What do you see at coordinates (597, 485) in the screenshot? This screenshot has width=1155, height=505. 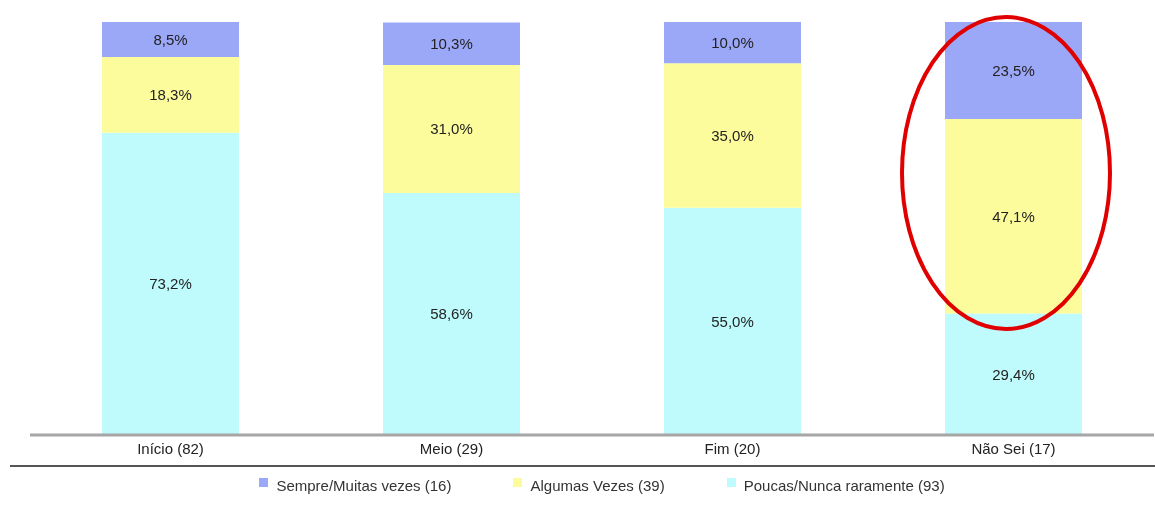 I see `legend-label: Algumas Vezes (39)` at bounding box center [597, 485].